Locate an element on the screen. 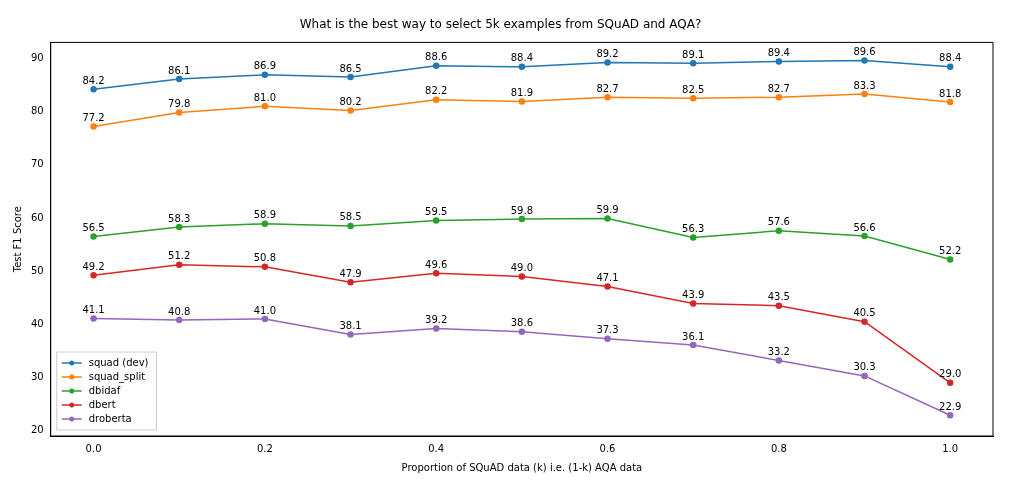 The width and height of the screenshot is (1011, 486). data-label: 22.9 is located at coordinates (950, 406).